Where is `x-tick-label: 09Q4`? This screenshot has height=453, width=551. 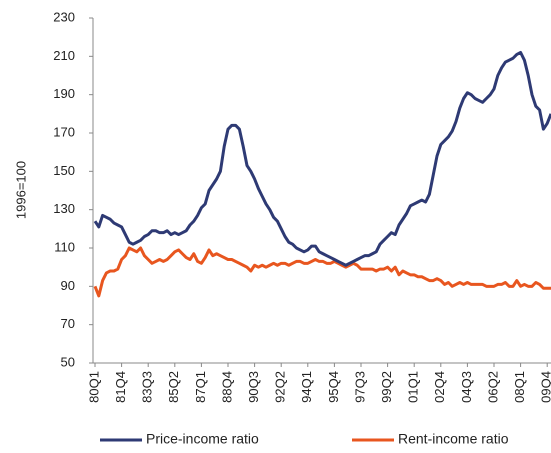
x-tick-label: 09Q4 is located at coordinates (545, 387).